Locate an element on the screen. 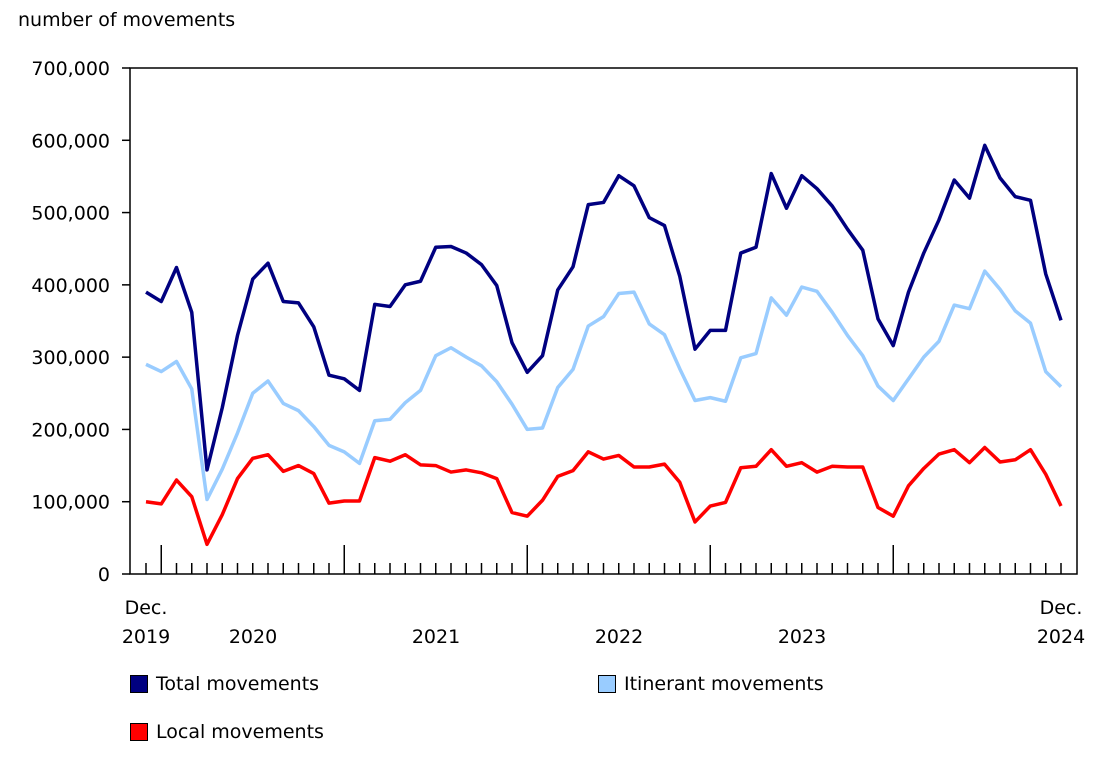 The width and height of the screenshot is (1108, 760). x-label-last-month: Dec. is located at coordinates (1061, 608).